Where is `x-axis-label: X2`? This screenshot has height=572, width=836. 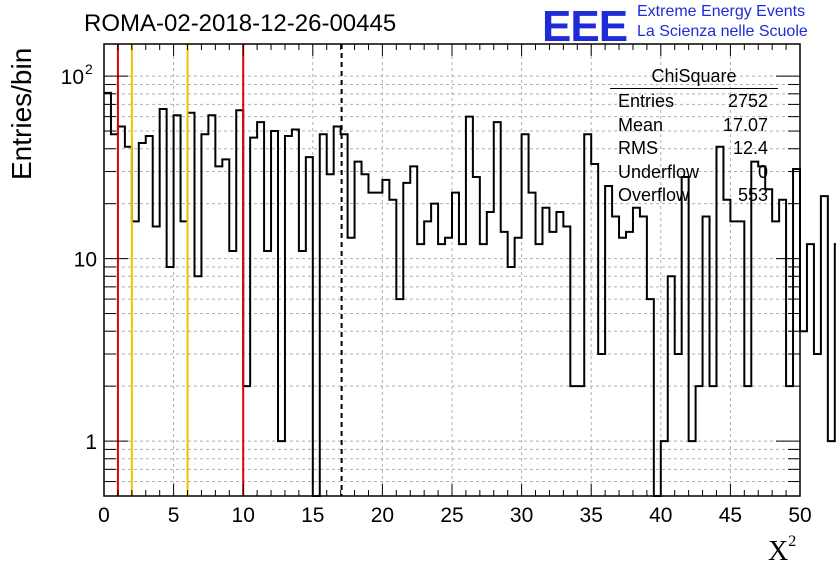
x-axis-label: X2 is located at coordinates (782, 550).